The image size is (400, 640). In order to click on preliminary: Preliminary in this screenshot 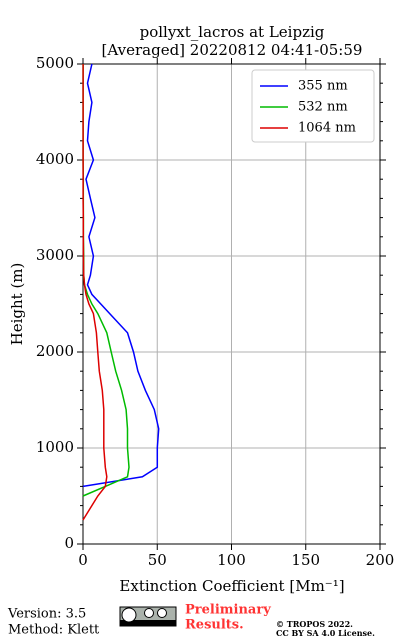, I will do `click(228, 610)`.